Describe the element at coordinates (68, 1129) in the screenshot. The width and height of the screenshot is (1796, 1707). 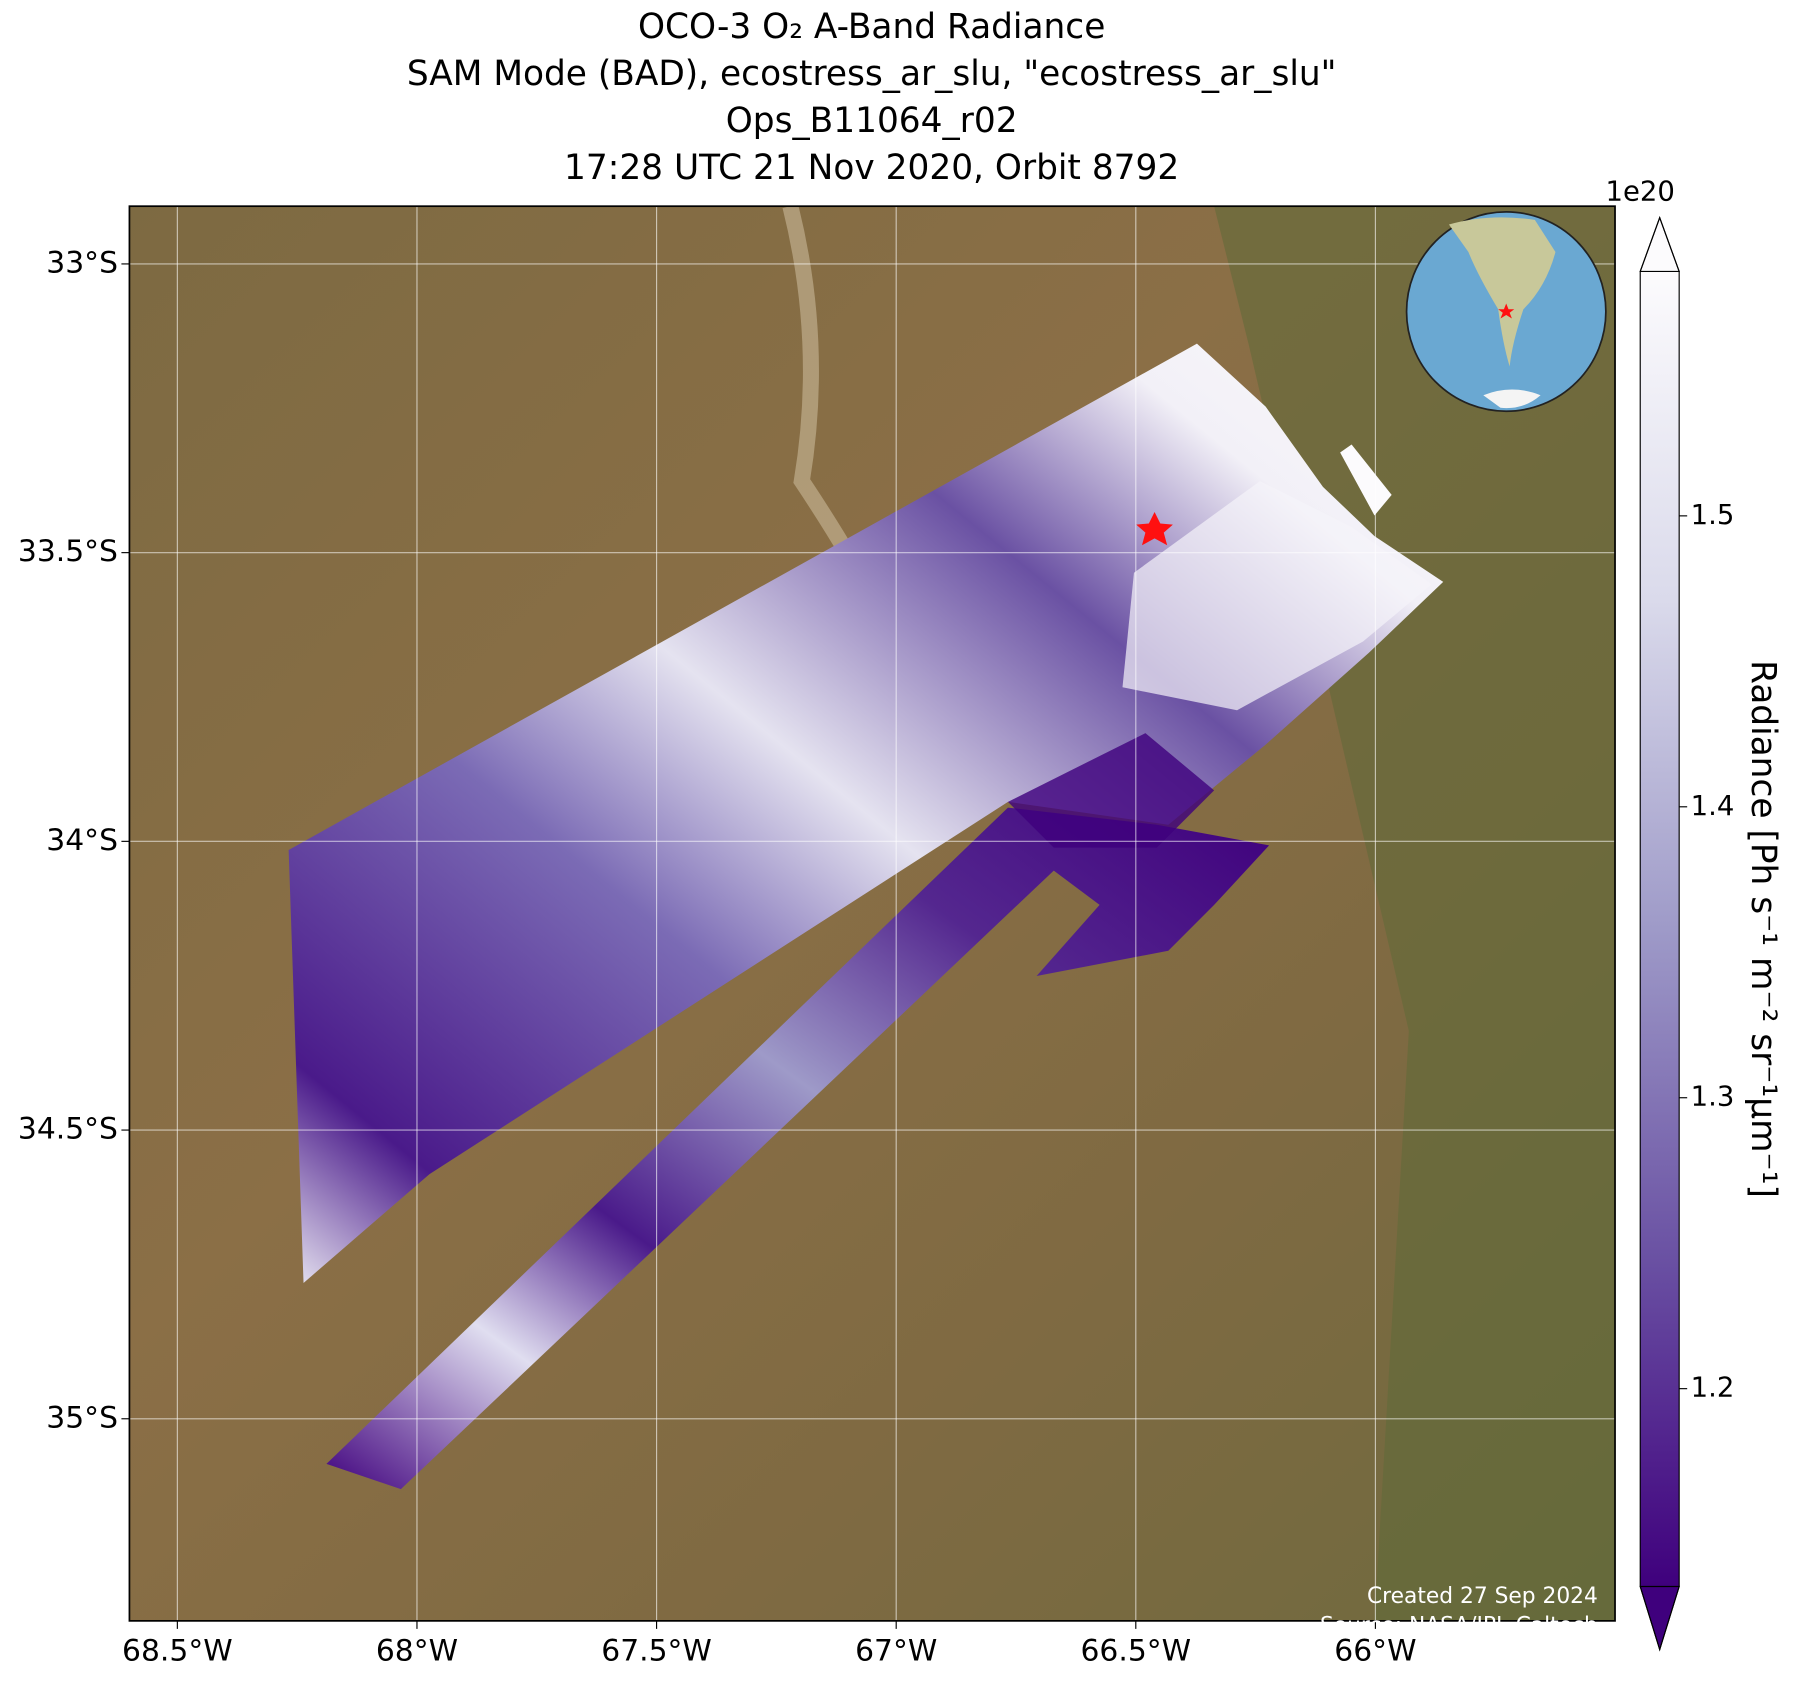
I see `y-tick-label: 34.5°S` at that location.